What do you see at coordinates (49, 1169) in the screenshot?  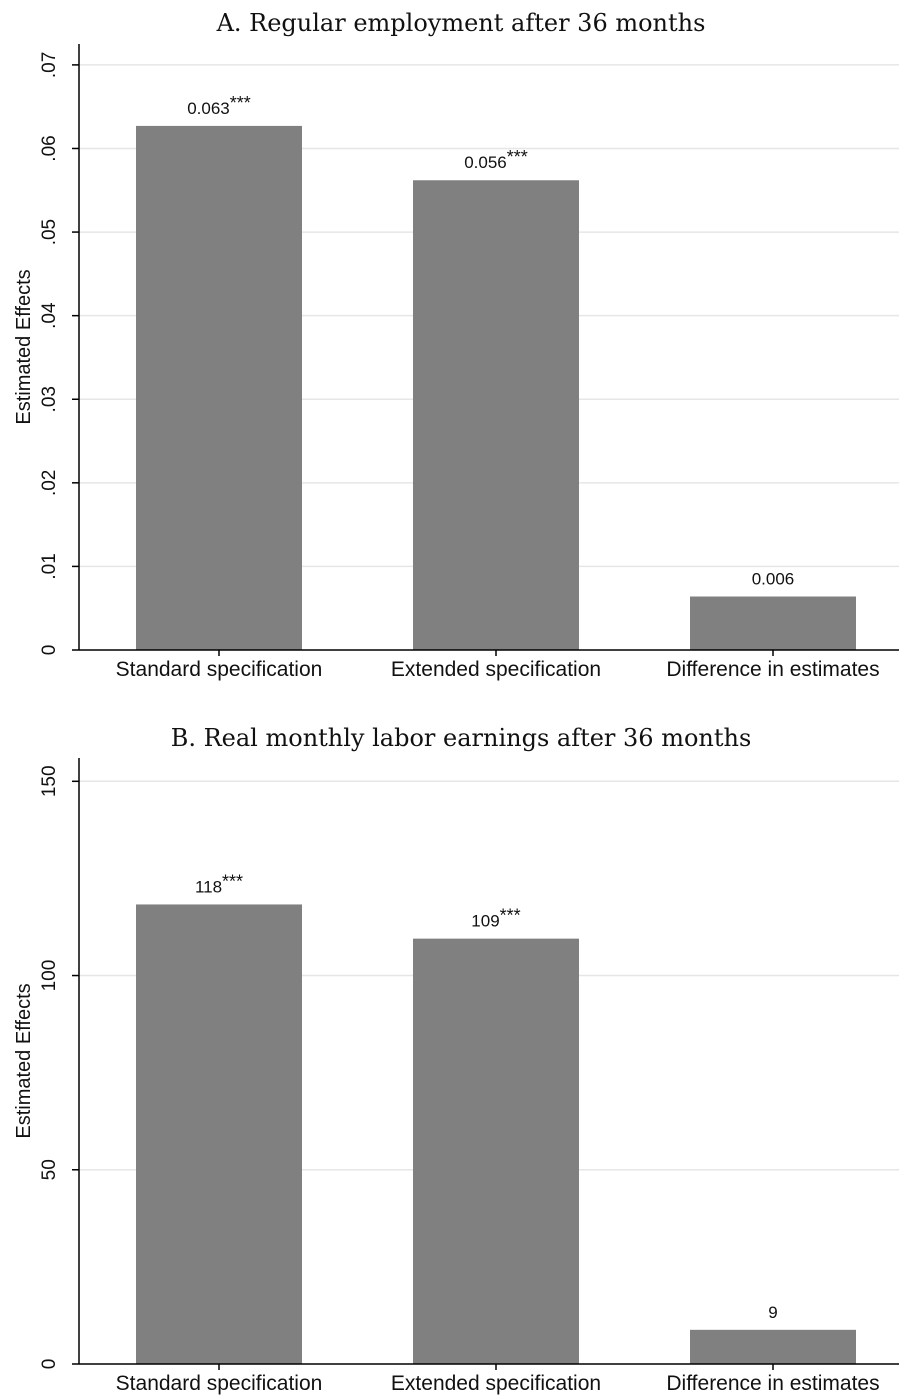 I see `y-tick-label: 50` at bounding box center [49, 1169].